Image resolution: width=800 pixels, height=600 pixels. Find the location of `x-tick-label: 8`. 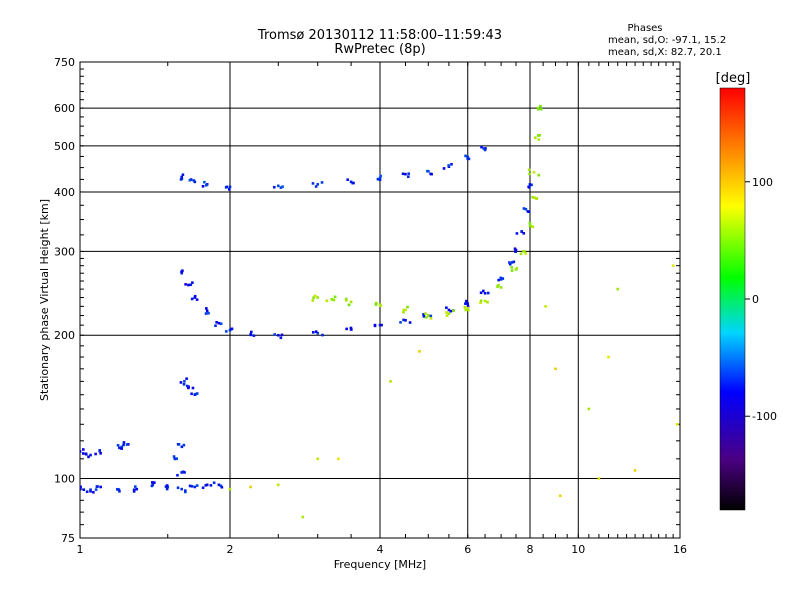

x-tick-label: 8 is located at coordinates (530, 549).